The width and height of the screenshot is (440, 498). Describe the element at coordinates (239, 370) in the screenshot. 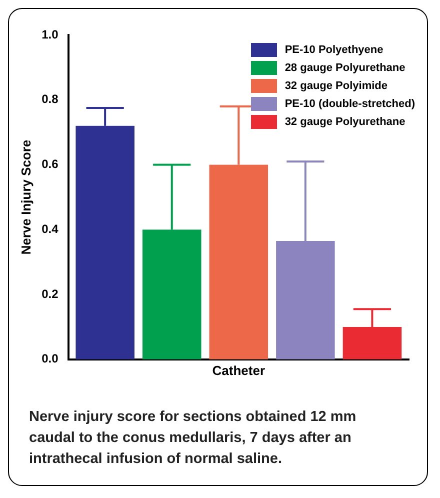

I see `x-axis-title: Catheter` at that location.